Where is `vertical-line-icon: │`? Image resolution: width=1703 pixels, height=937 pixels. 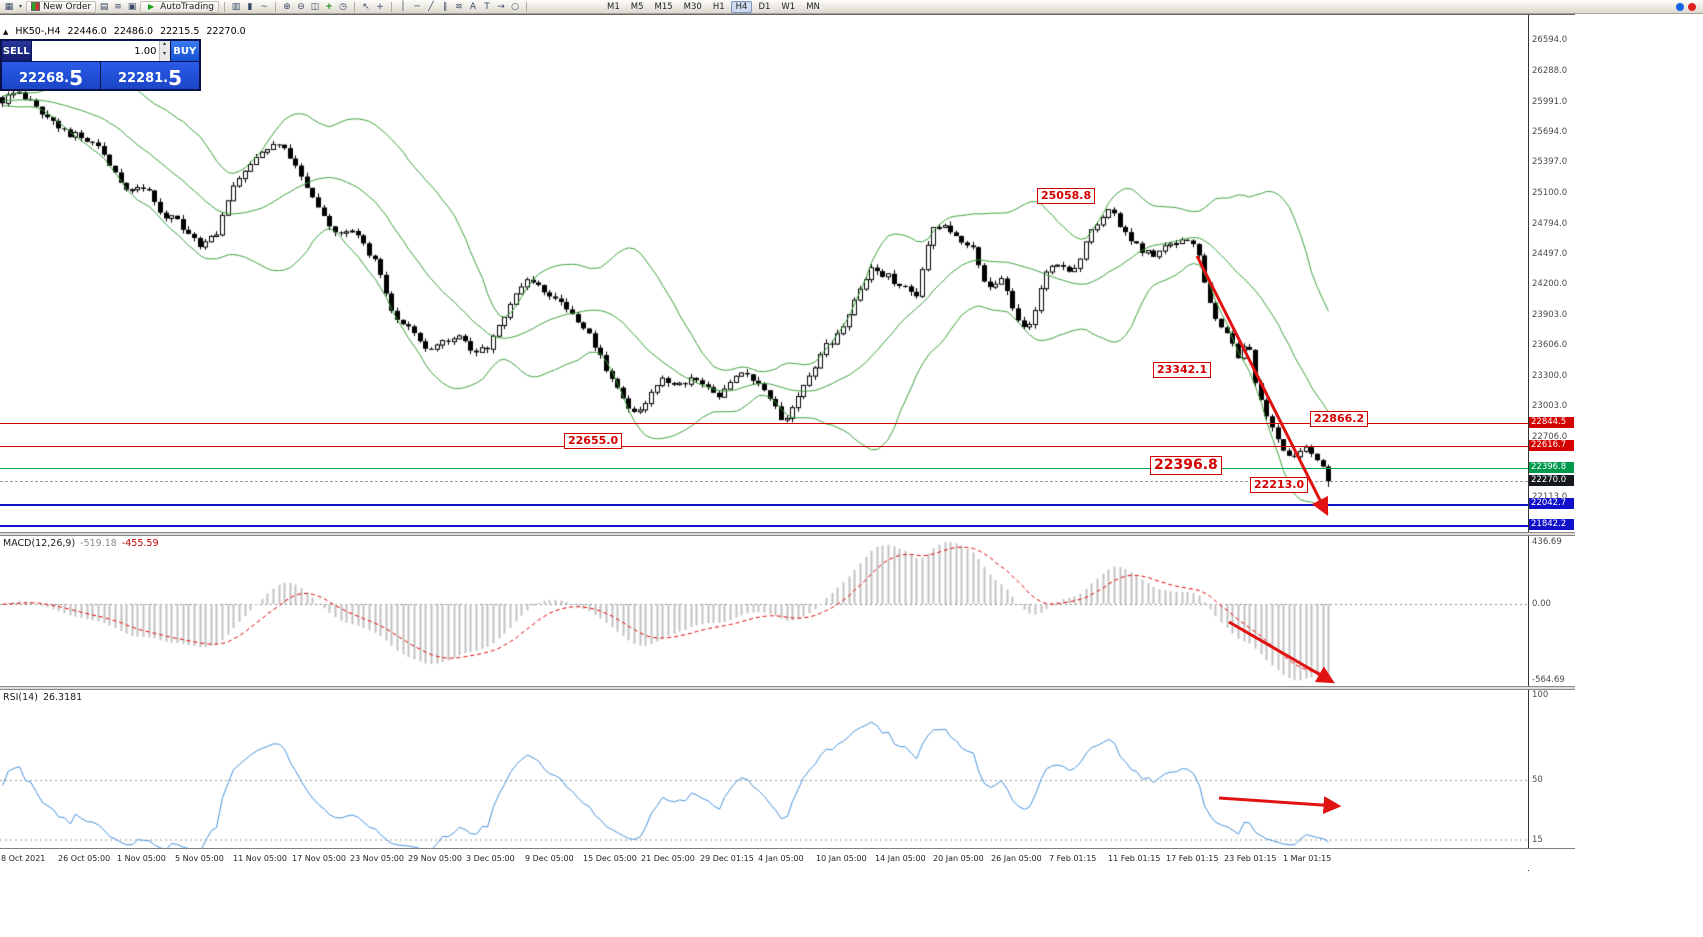
vertical-line-icon: │ is located at coordinates (403, 6).